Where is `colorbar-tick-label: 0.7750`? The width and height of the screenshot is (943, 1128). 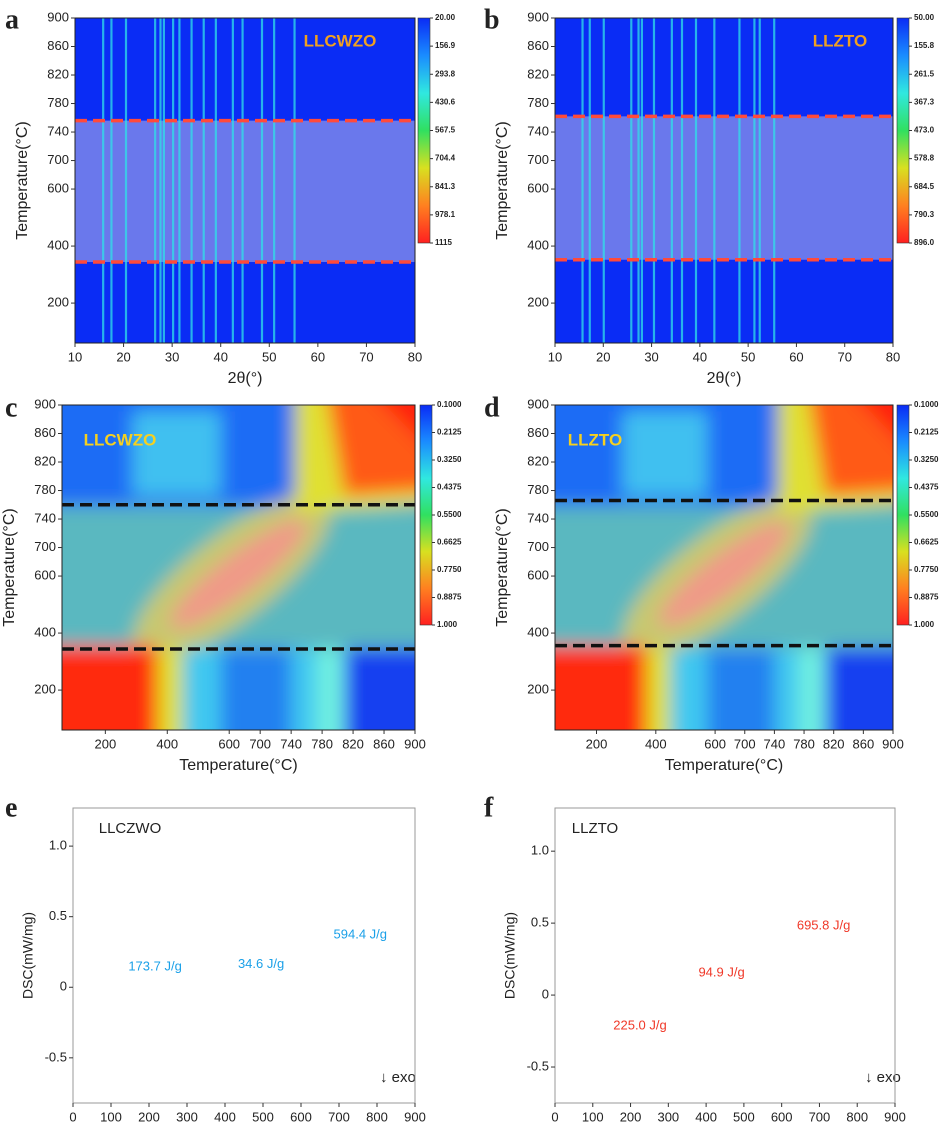
colorbar-tick-label: 0.7750 is located at coordinates (449, 569).